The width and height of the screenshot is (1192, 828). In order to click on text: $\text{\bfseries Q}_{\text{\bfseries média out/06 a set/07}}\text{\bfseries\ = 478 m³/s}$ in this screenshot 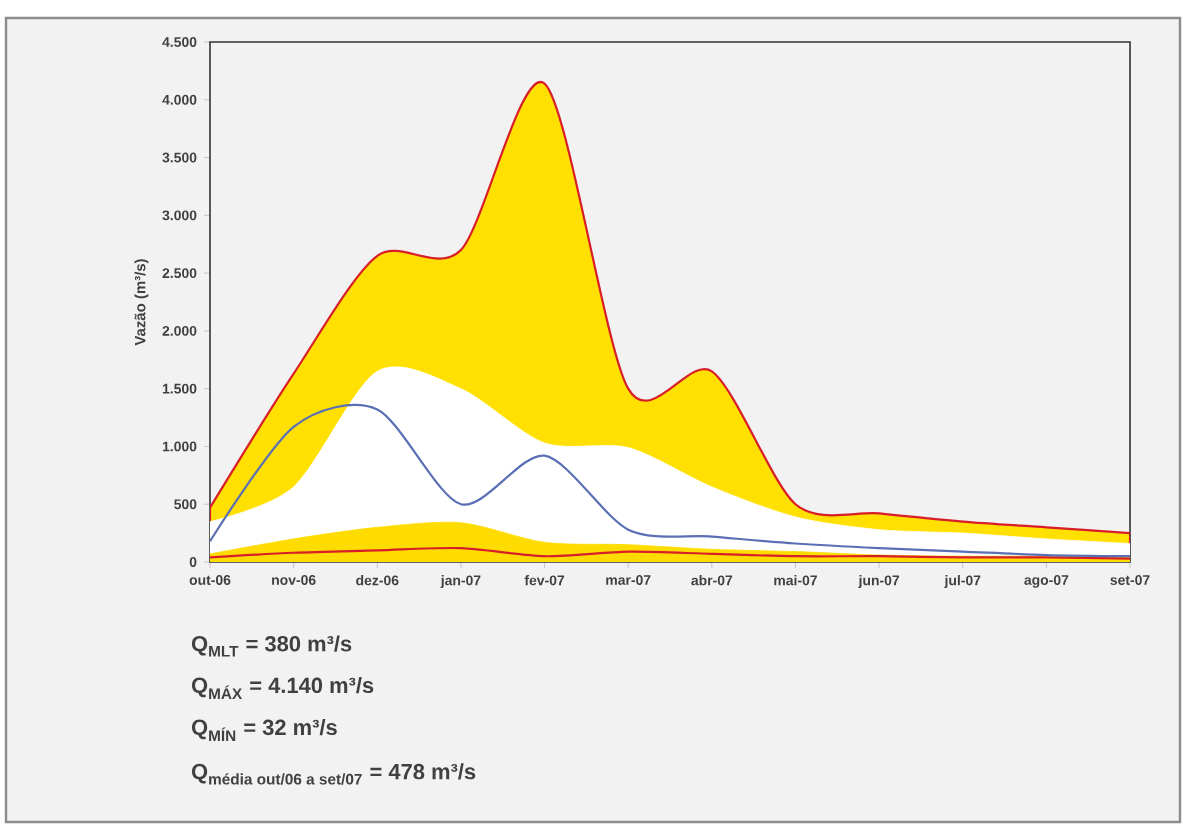, I will do `click(333, 774)`.